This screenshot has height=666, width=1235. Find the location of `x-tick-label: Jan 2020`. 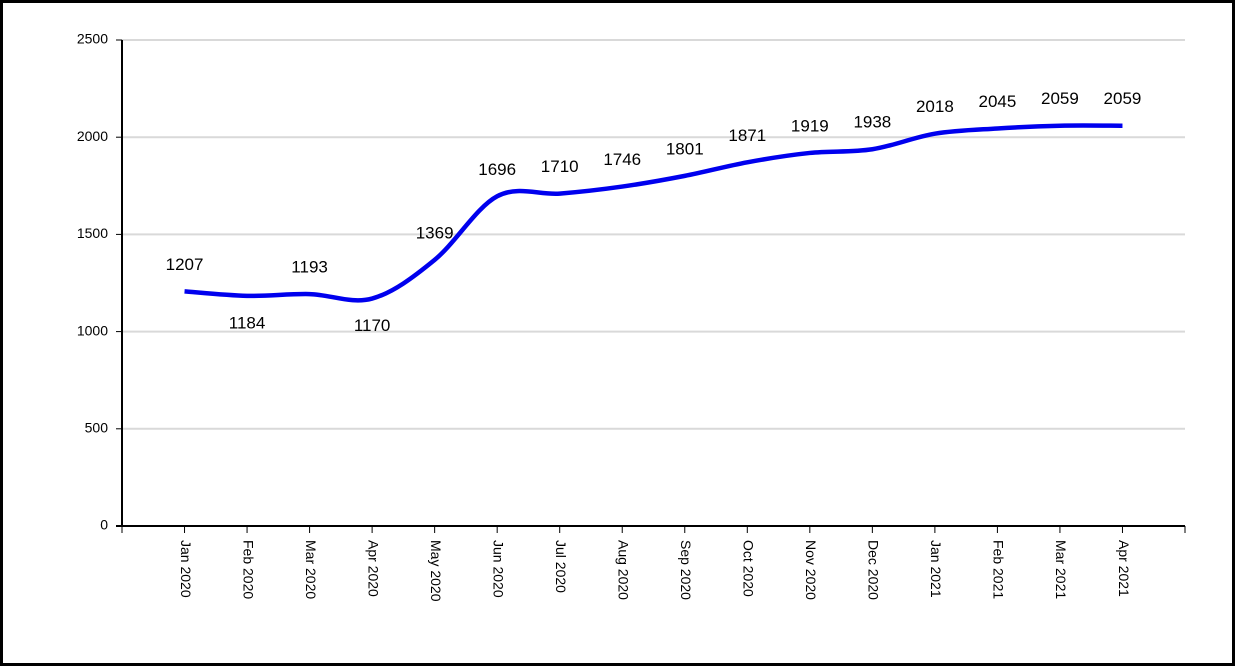

x-tick-label: Jan 2020 is located at coordinates (186, 569).